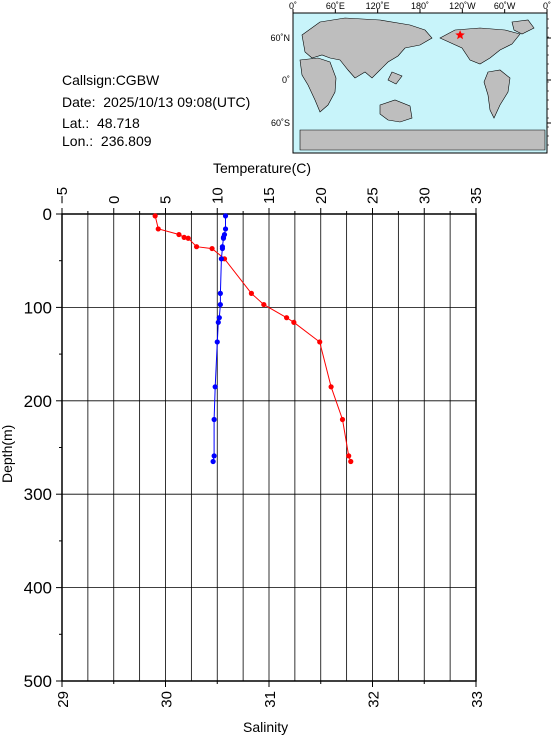 Image resolution: width=553 pixels, height=736 pixels. What do you see at coordinates (266, 727) in the screenshot?
I see `bottom-axis-label: Salinity` at bounding box center [266, 727].